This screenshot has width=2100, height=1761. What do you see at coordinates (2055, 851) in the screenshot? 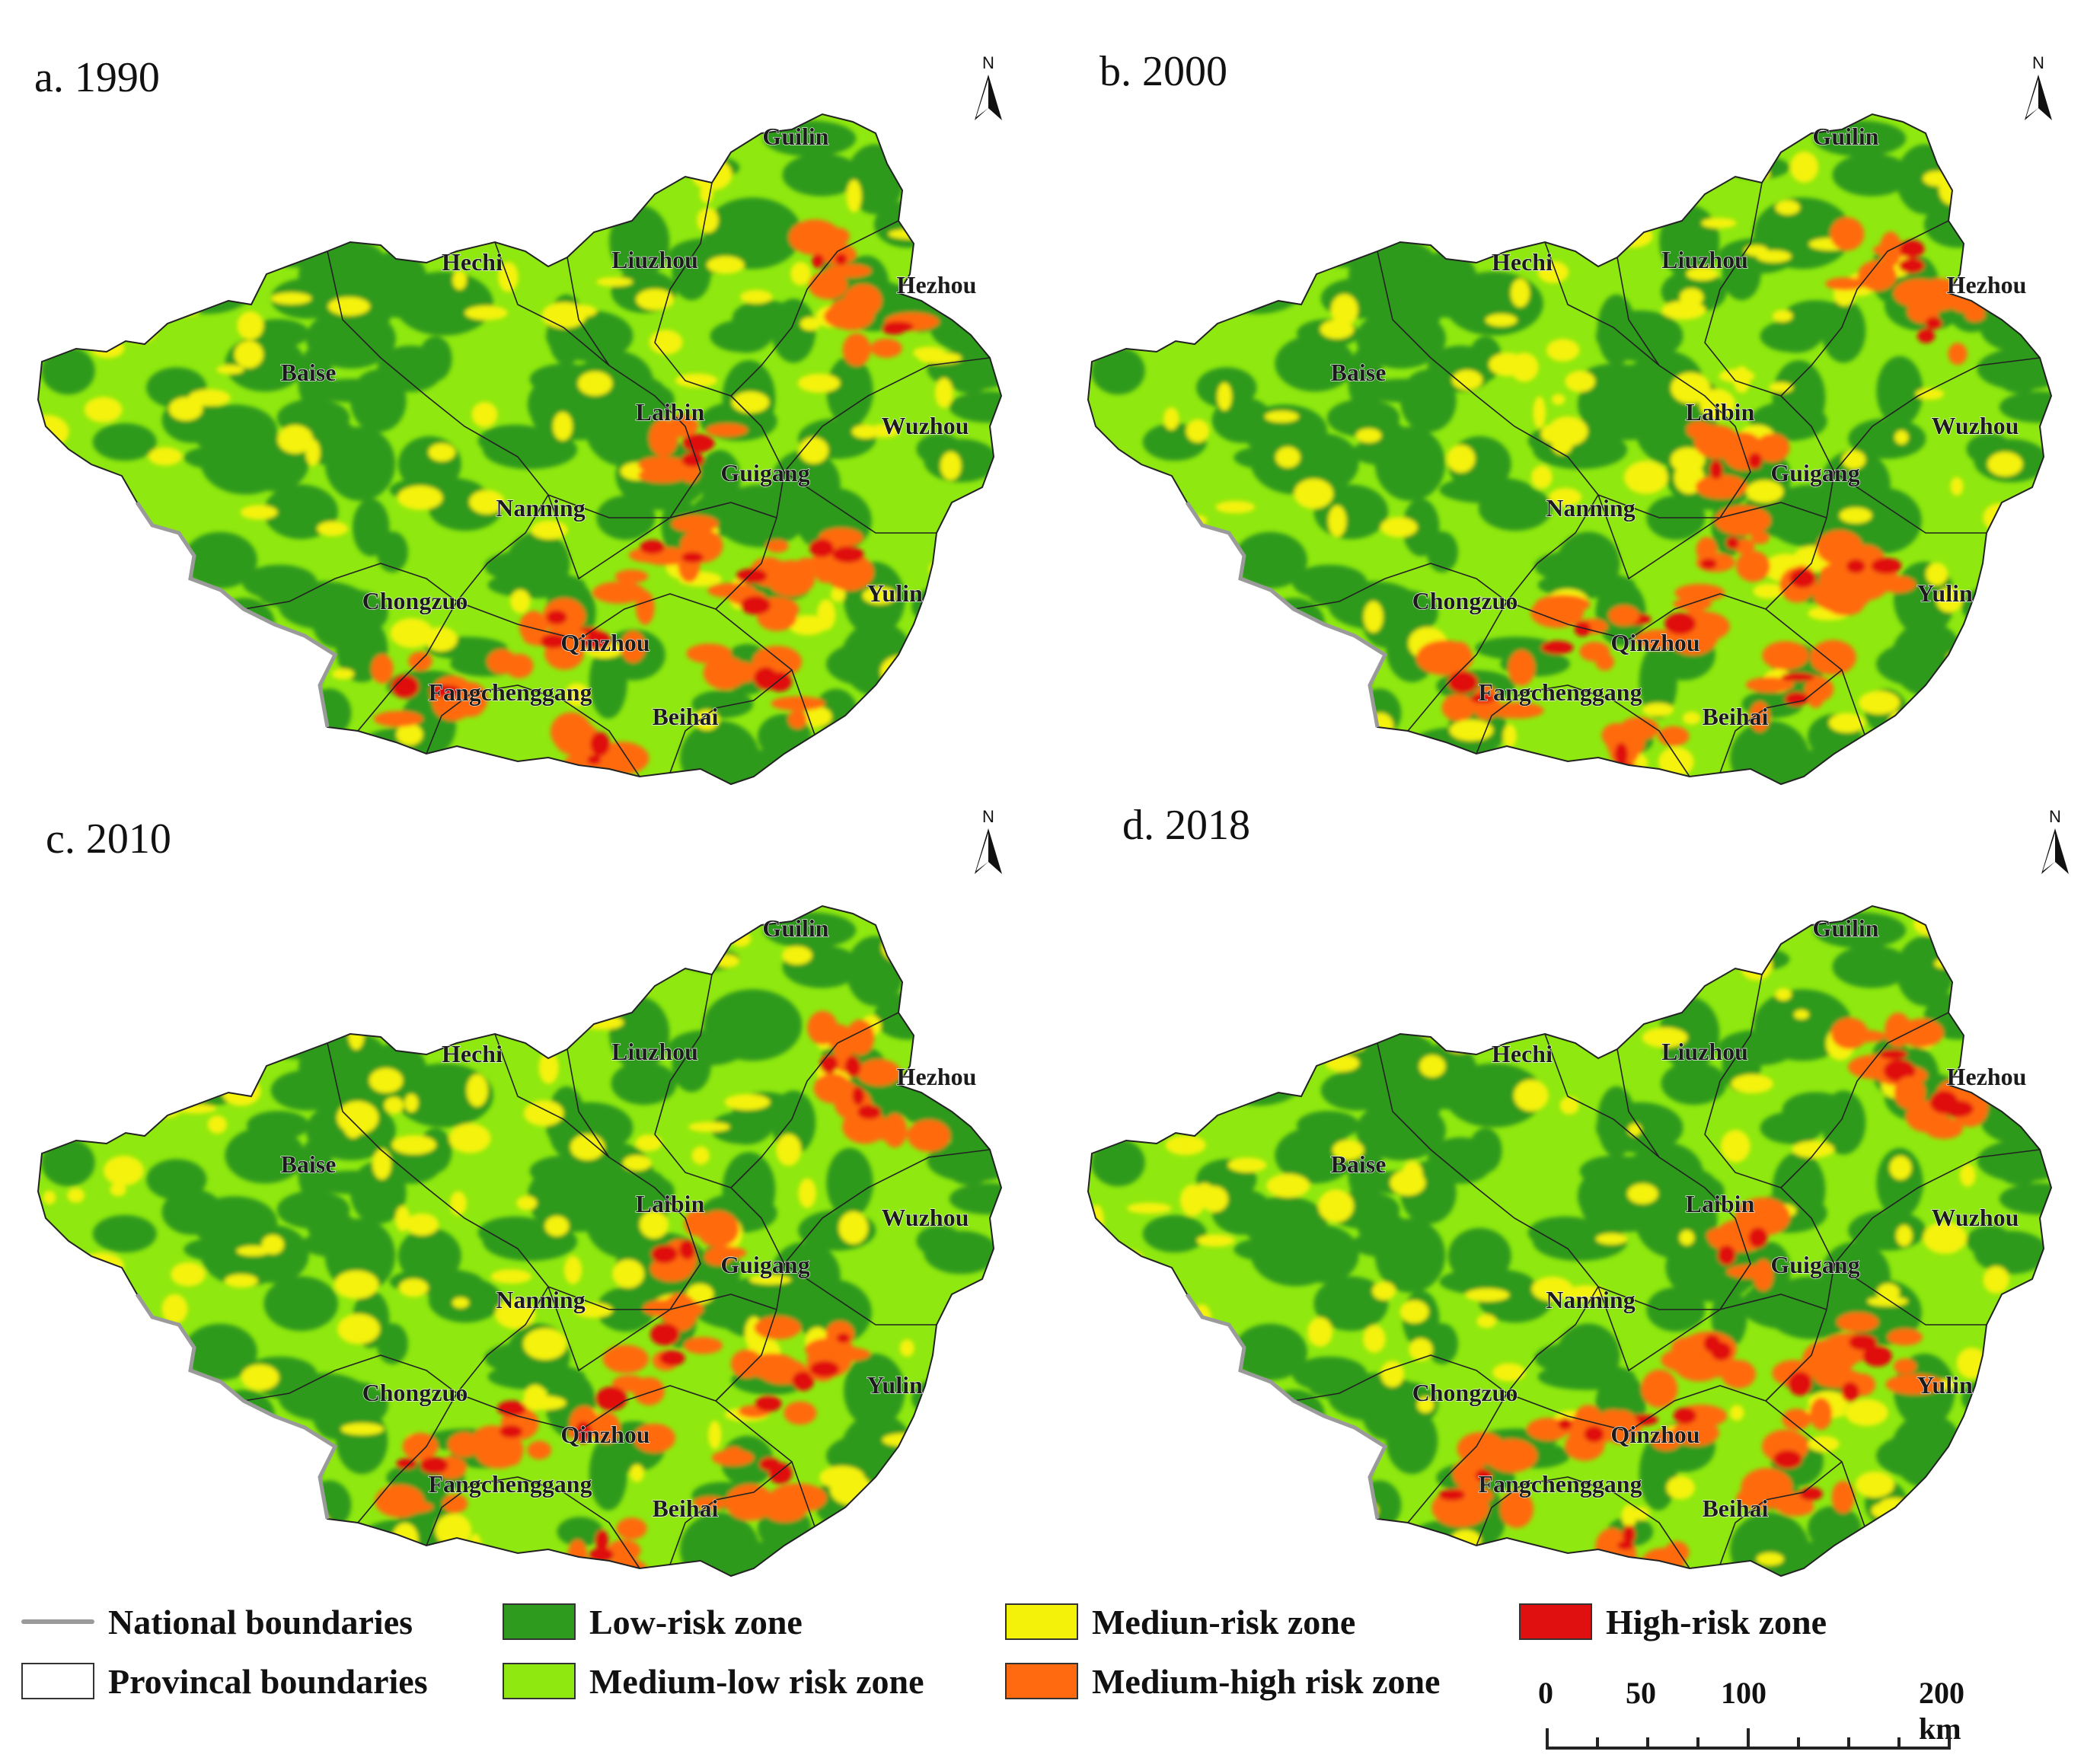
I see `north-arrow-glyph` at bounding box center [2055, 851].